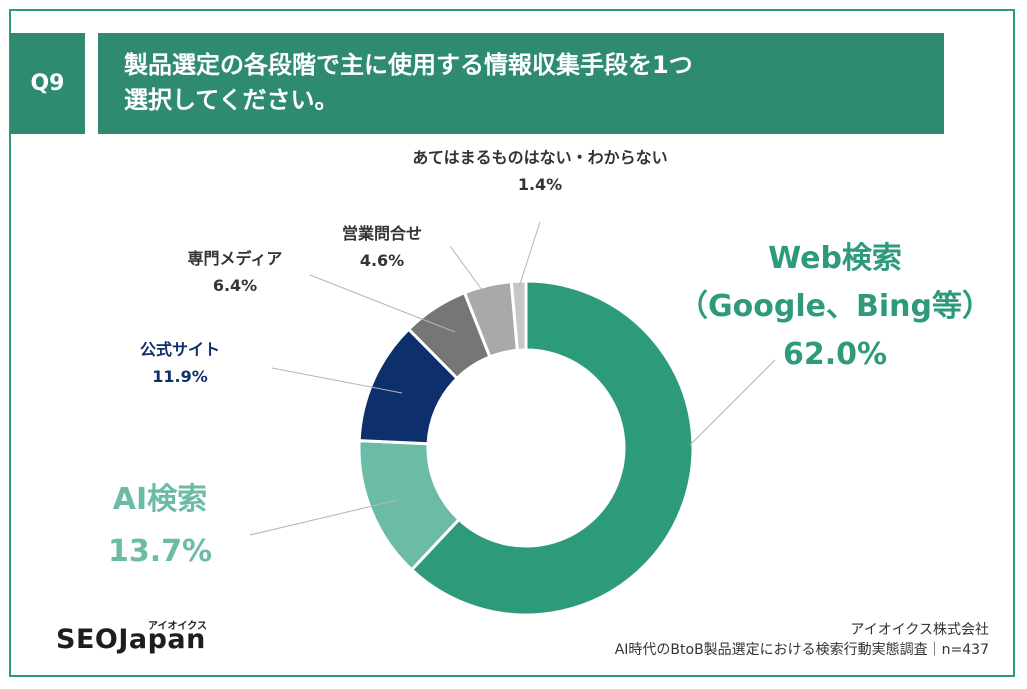 This screenshot has height=689, width=1027. I want to click on question-number-badge: Q9, so click(47, 83).